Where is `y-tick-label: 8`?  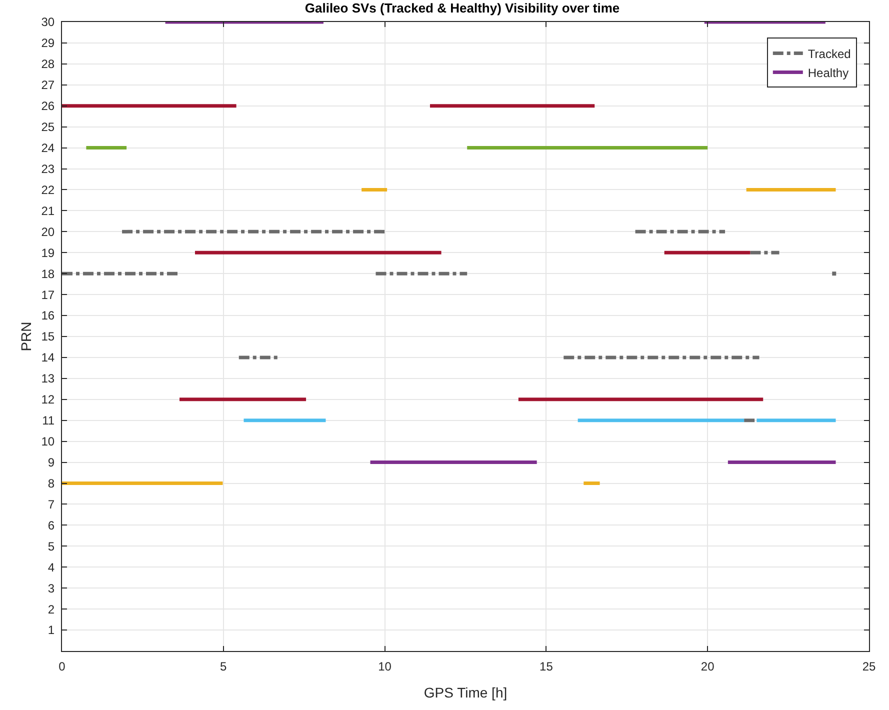 y-tick-label: 8 is located at coordinates (51, 483).